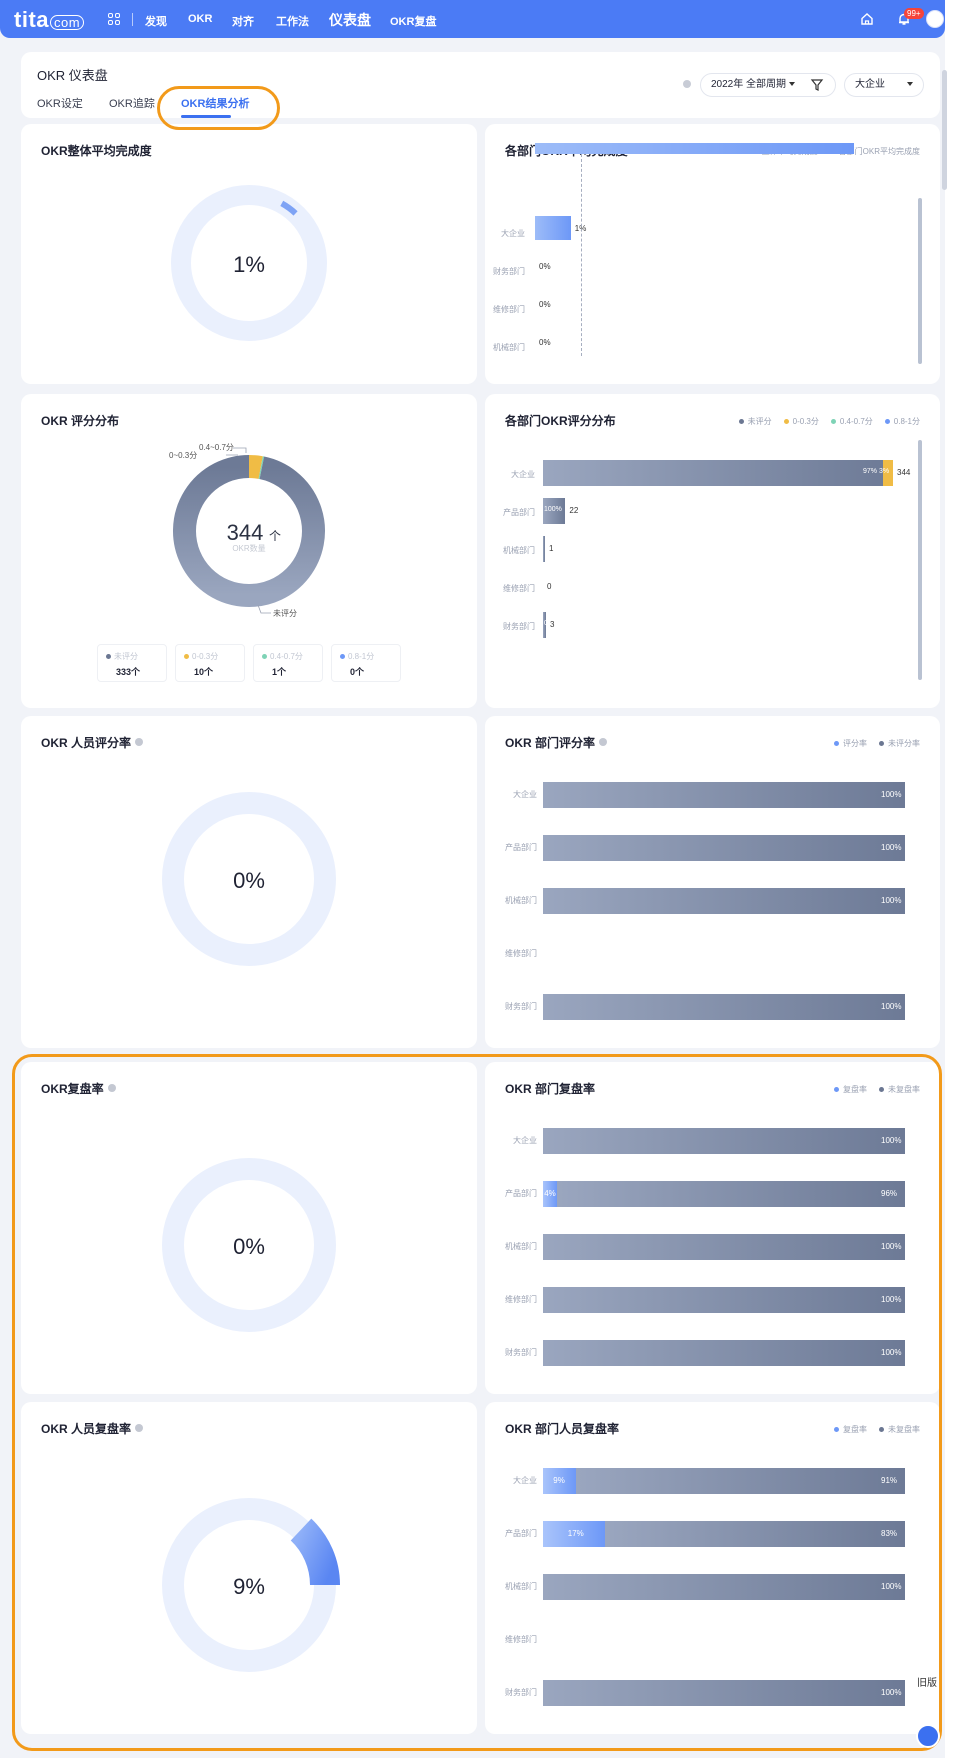 This screenshot has width=960, height=1758. Describe the element at coordinates (768, 85) in the screenshot. I see `period-select: 2022年 全部周期` at that location.